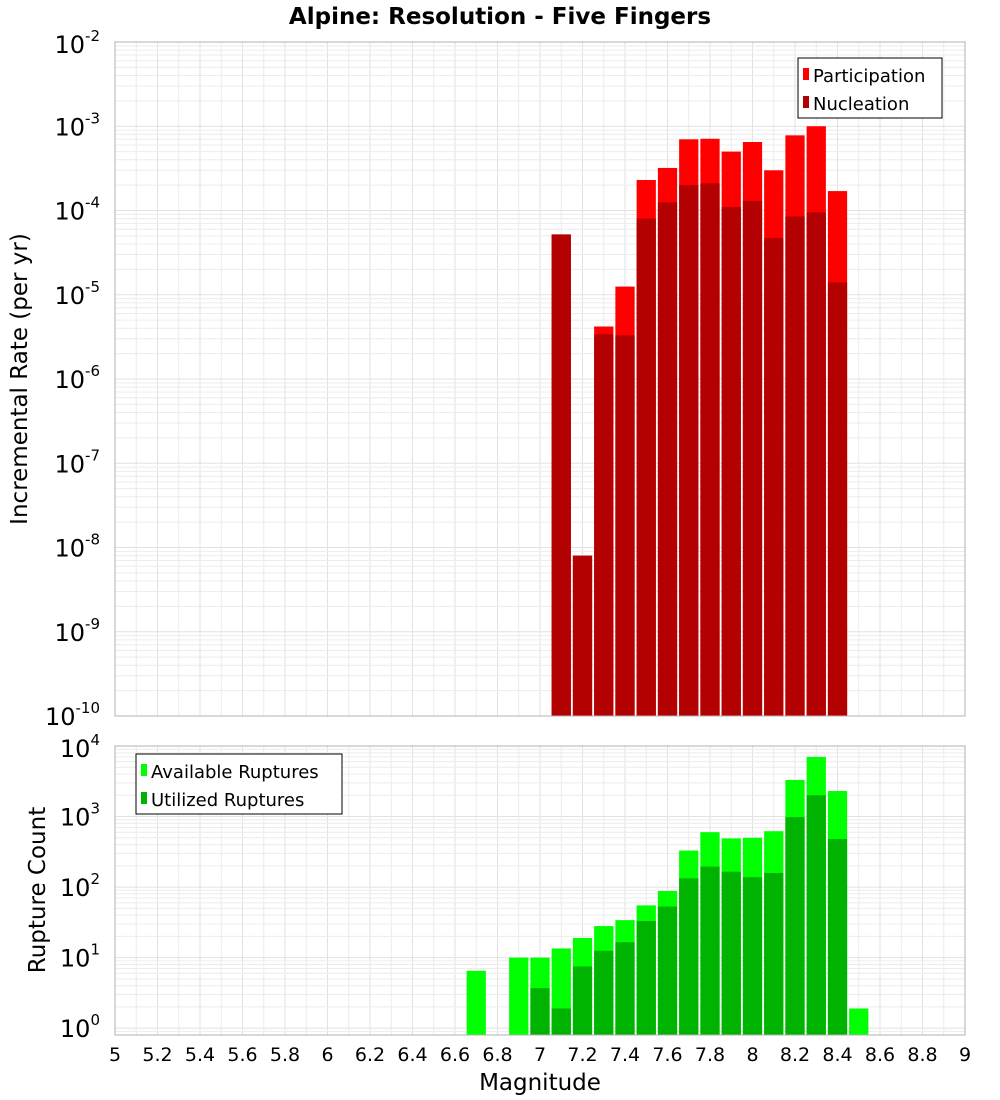 The width and height of the screenshot is (1000, 1100). Describe the element at coordinates (412, 1055) in the screenshot. I see `x-tick-label: 6.4` at that location.